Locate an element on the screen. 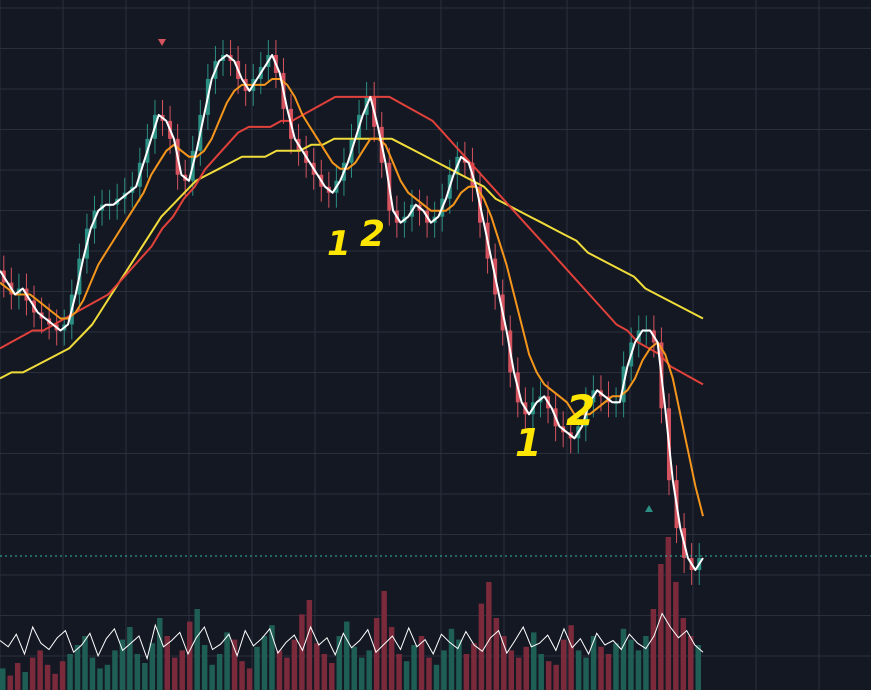  oscillator-line is located at coordinates (352, 636).